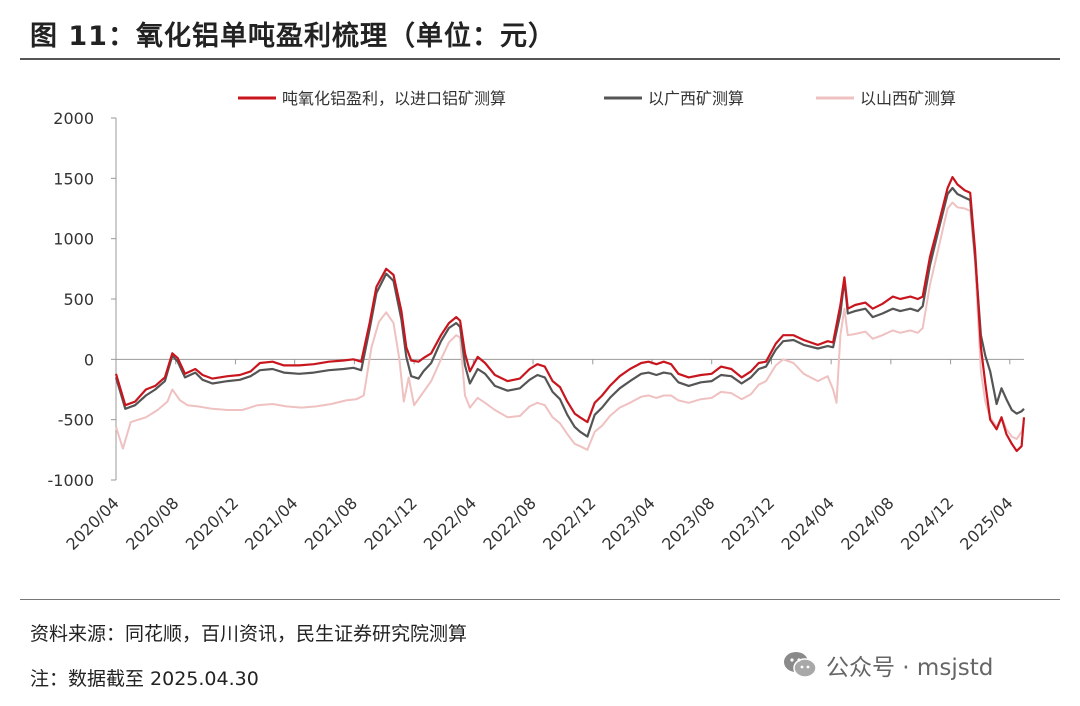 This screenshot has height=706, width=1080. What do you see at coordinates (89, 359) in the screenshot?
I see `y-tick-label: 0` at bounding box center [89, 359].